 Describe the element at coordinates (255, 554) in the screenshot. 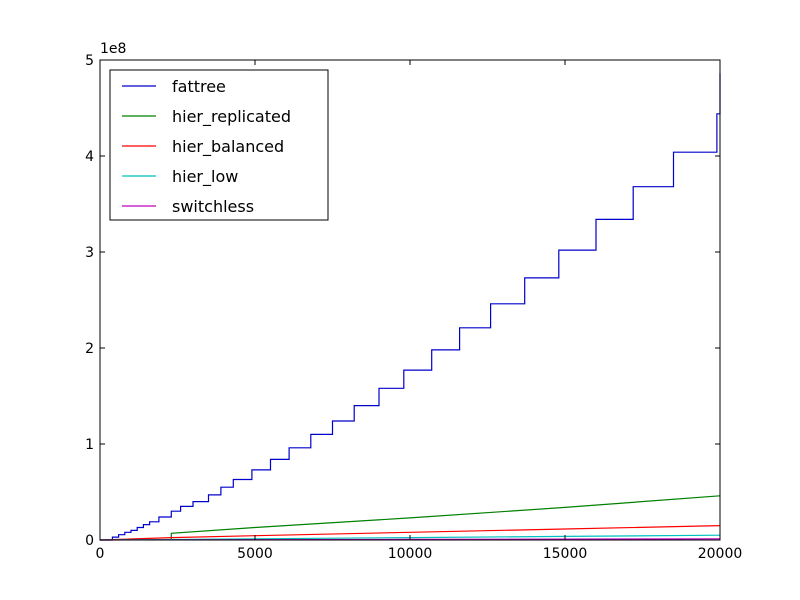

I see `x-tick-label: 5000` at that location.